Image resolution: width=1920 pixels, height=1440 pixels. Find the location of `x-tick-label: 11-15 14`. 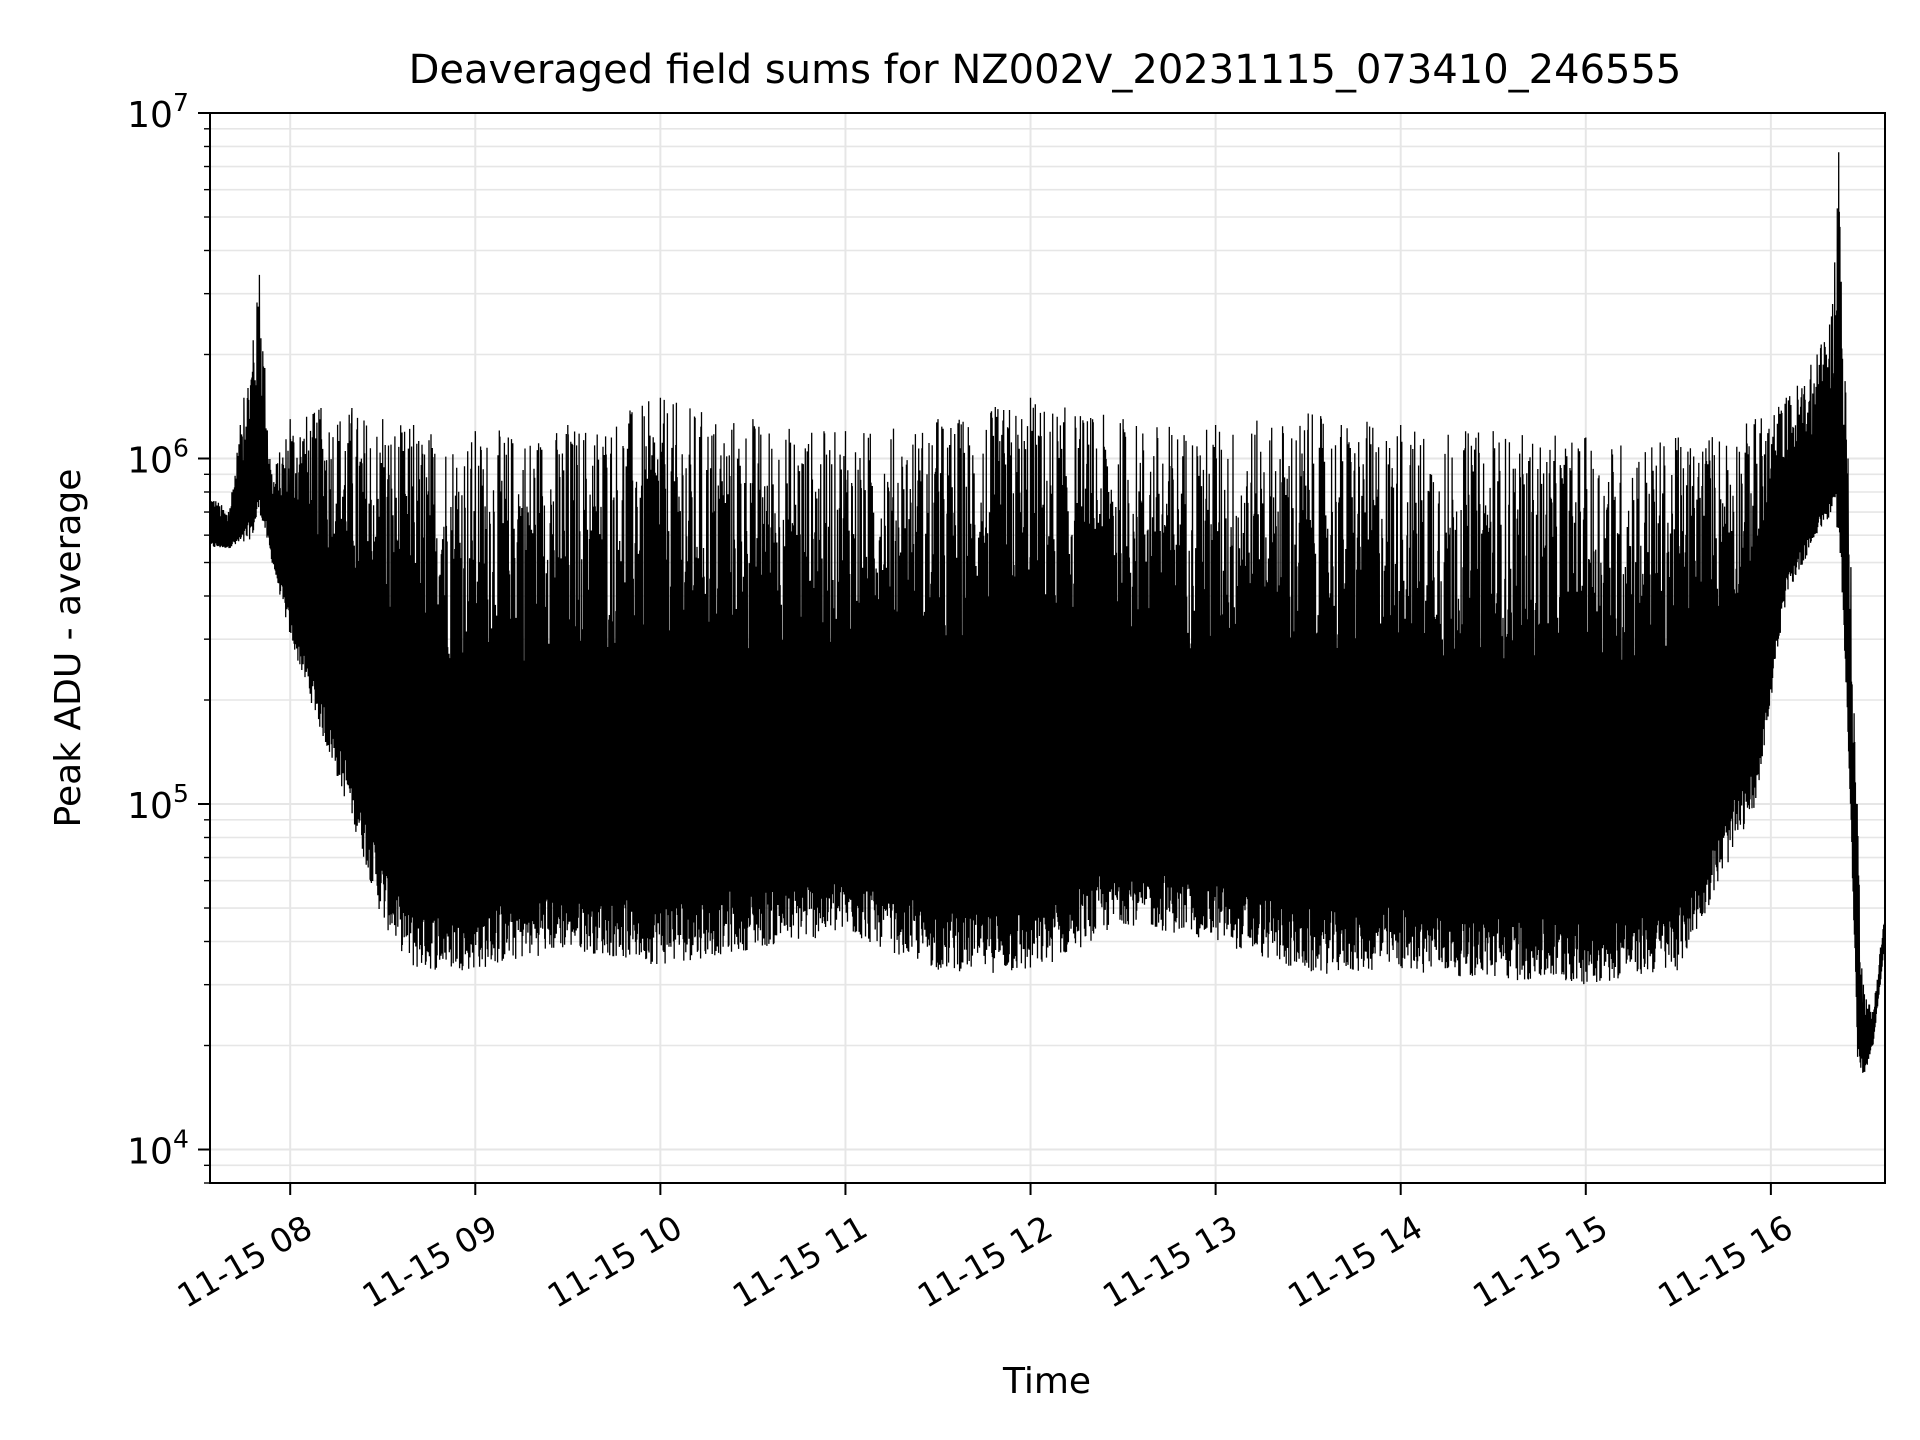

x-tick-label: 11-15 14 is located at coordinates (1355, 1262).